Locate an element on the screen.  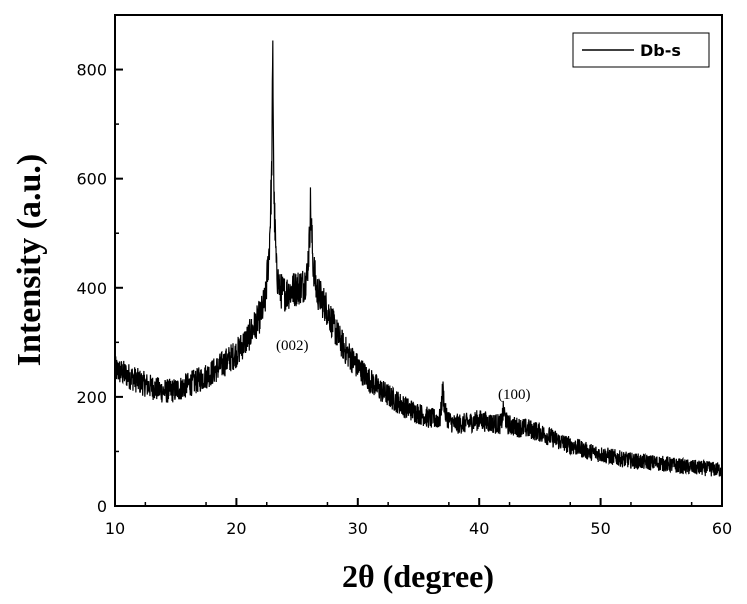
peak-label-002: (002) is located at coordinates (292, 346).